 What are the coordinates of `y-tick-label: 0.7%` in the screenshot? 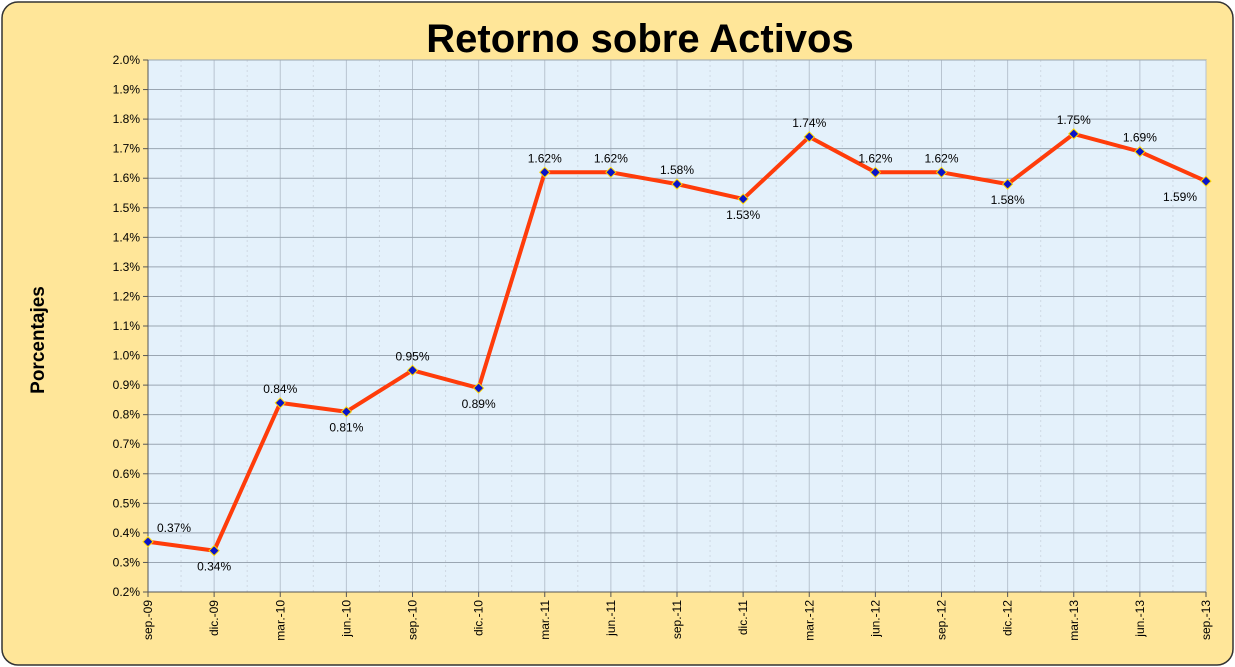 It's located at (127, 444).